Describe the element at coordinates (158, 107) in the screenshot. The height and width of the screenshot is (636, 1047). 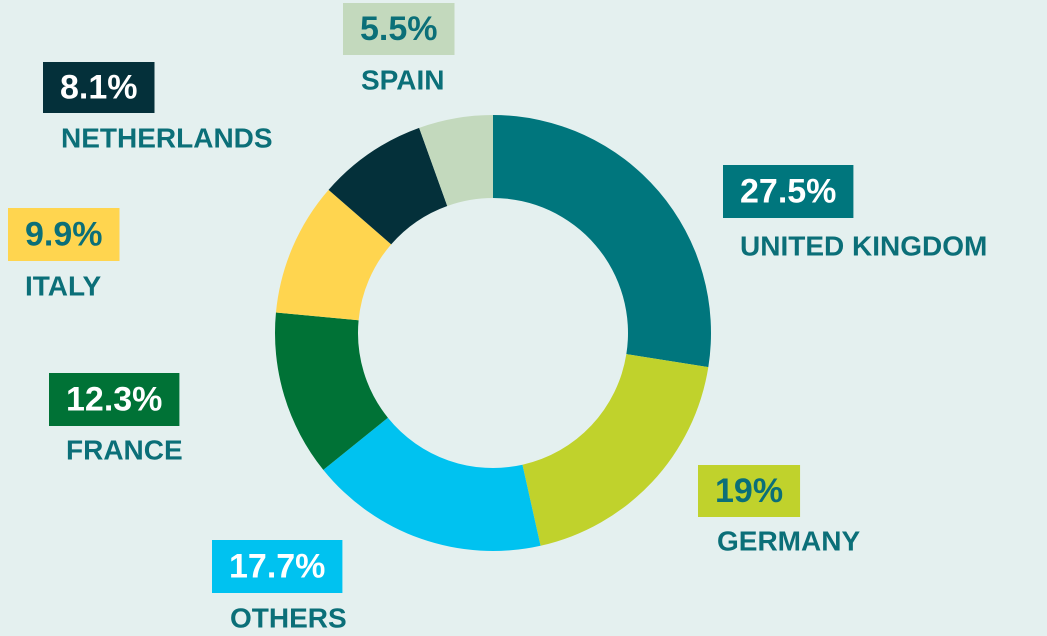
I see `slice-label: 8.1% NETHERLANDS` at that location.